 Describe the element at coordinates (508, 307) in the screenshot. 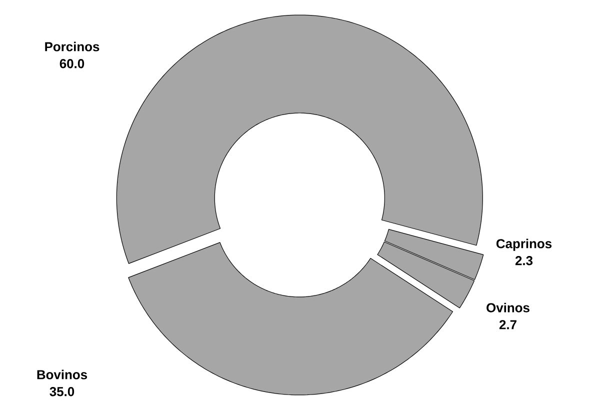

I see `slice-label: Ovinos` at that location.